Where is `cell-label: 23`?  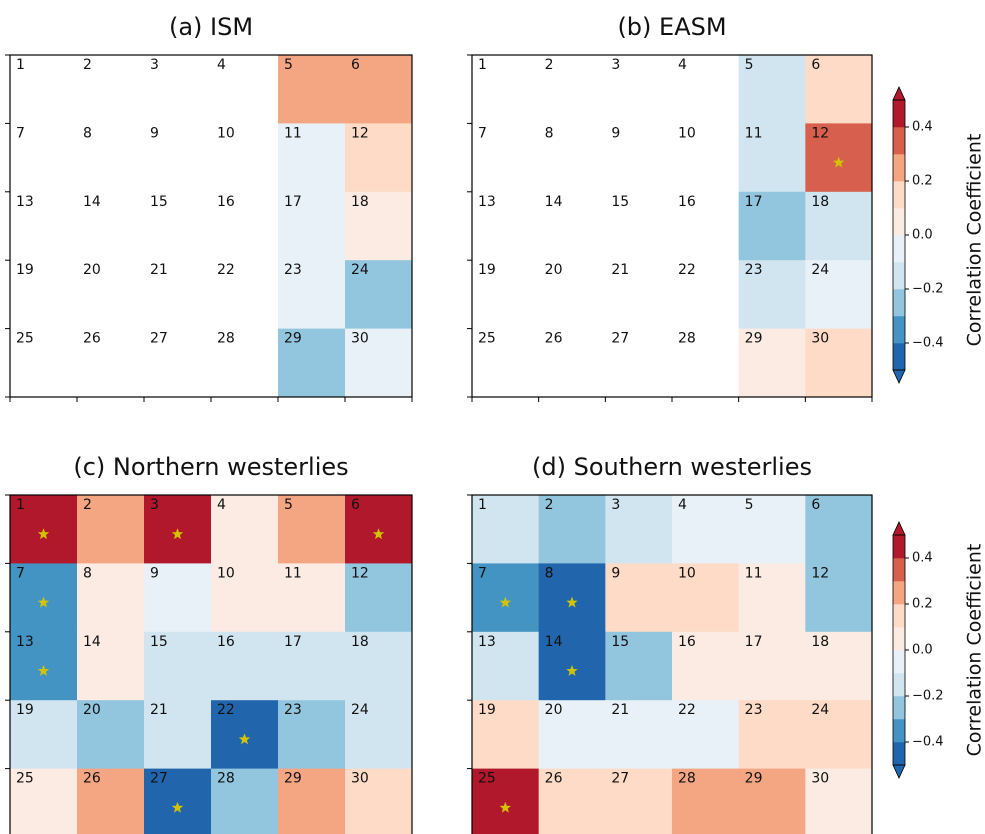 cell-label: 23 is located at coordinates (754, 710).